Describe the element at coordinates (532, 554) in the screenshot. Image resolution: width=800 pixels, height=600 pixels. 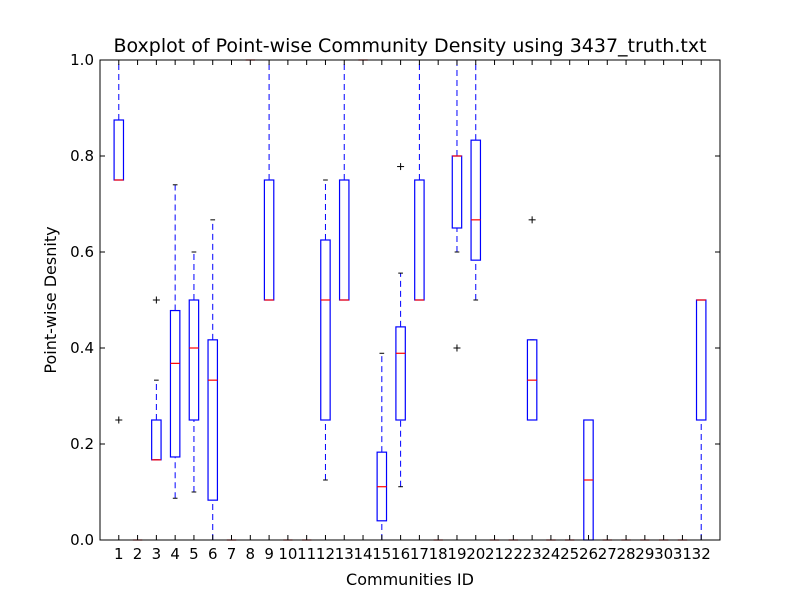
I see `x-tick-label: 23` at that location.